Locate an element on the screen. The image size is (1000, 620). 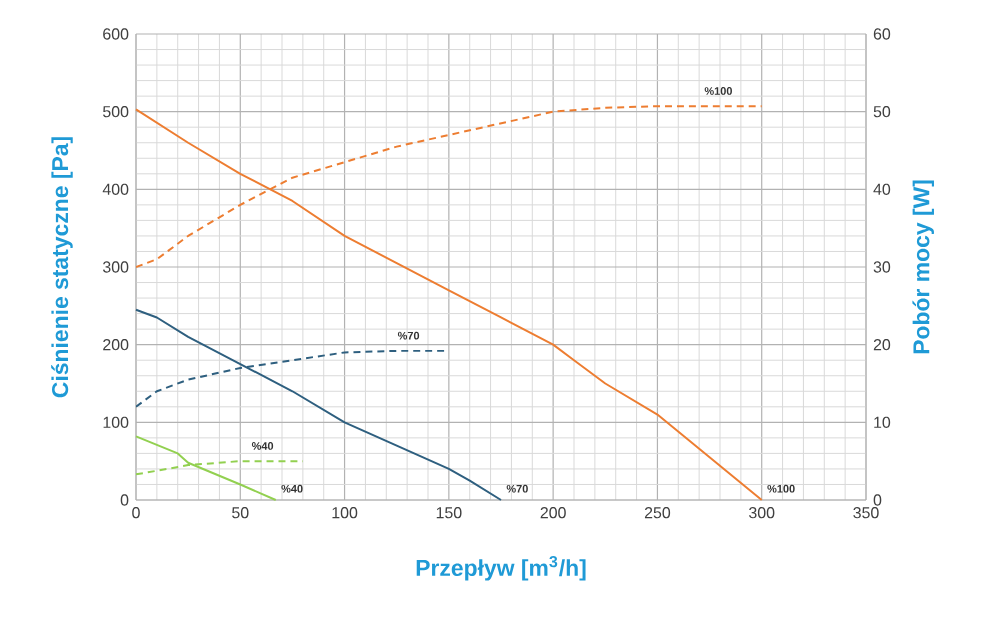
x-axis-title: Przepływ [m$^{3}$/h] is located at coordinates (501, 568).